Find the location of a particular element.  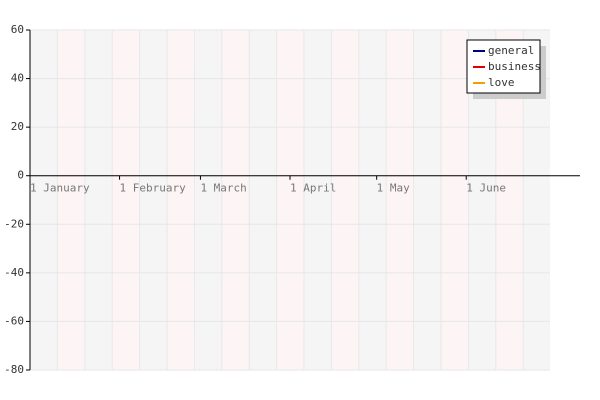

x-tick-label: 1 April is located at coordinates (313, 188).